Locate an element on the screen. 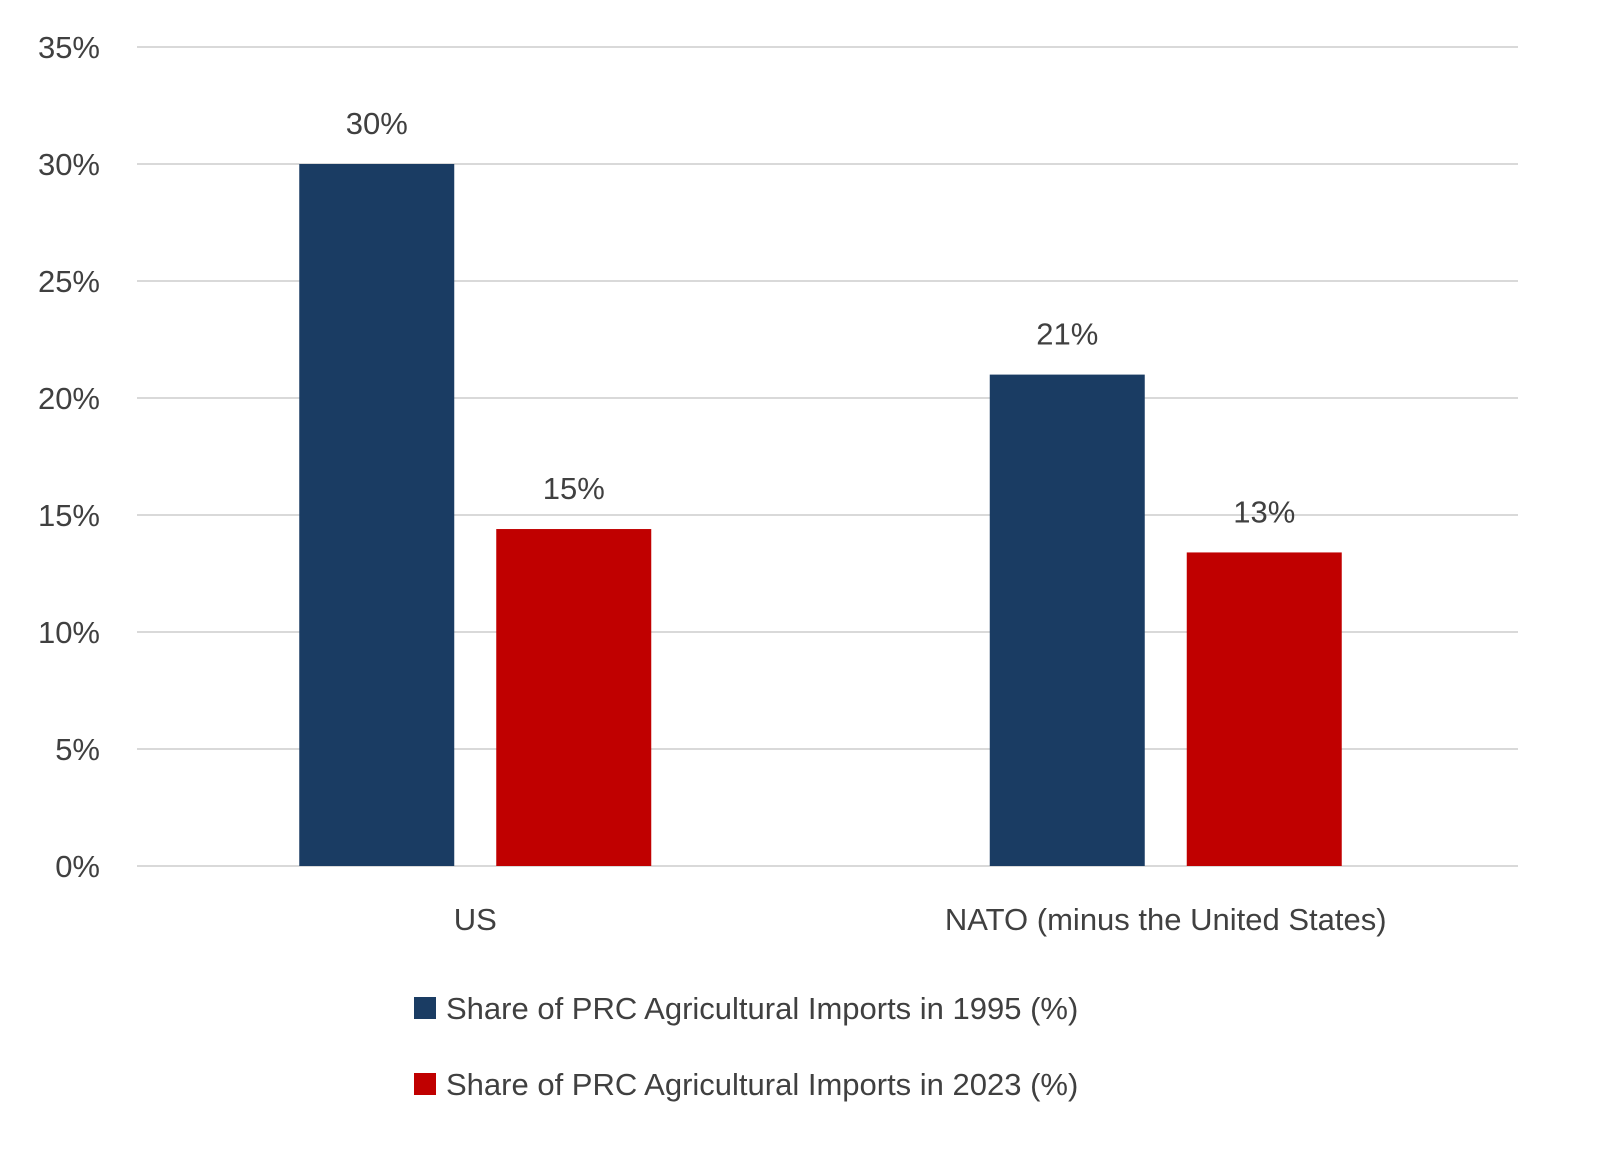  y-tick-label: 30% is located at coordinates (69, 164).